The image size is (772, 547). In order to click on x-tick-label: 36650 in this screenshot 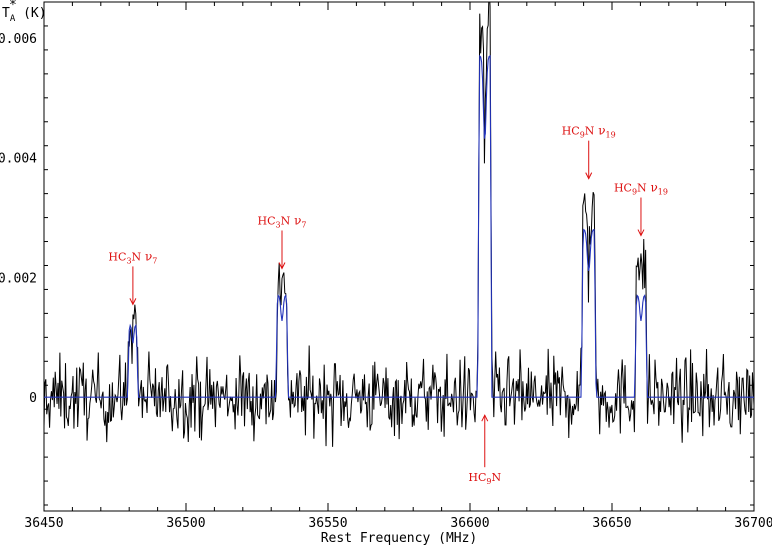, I will do `click(611, 523)`.